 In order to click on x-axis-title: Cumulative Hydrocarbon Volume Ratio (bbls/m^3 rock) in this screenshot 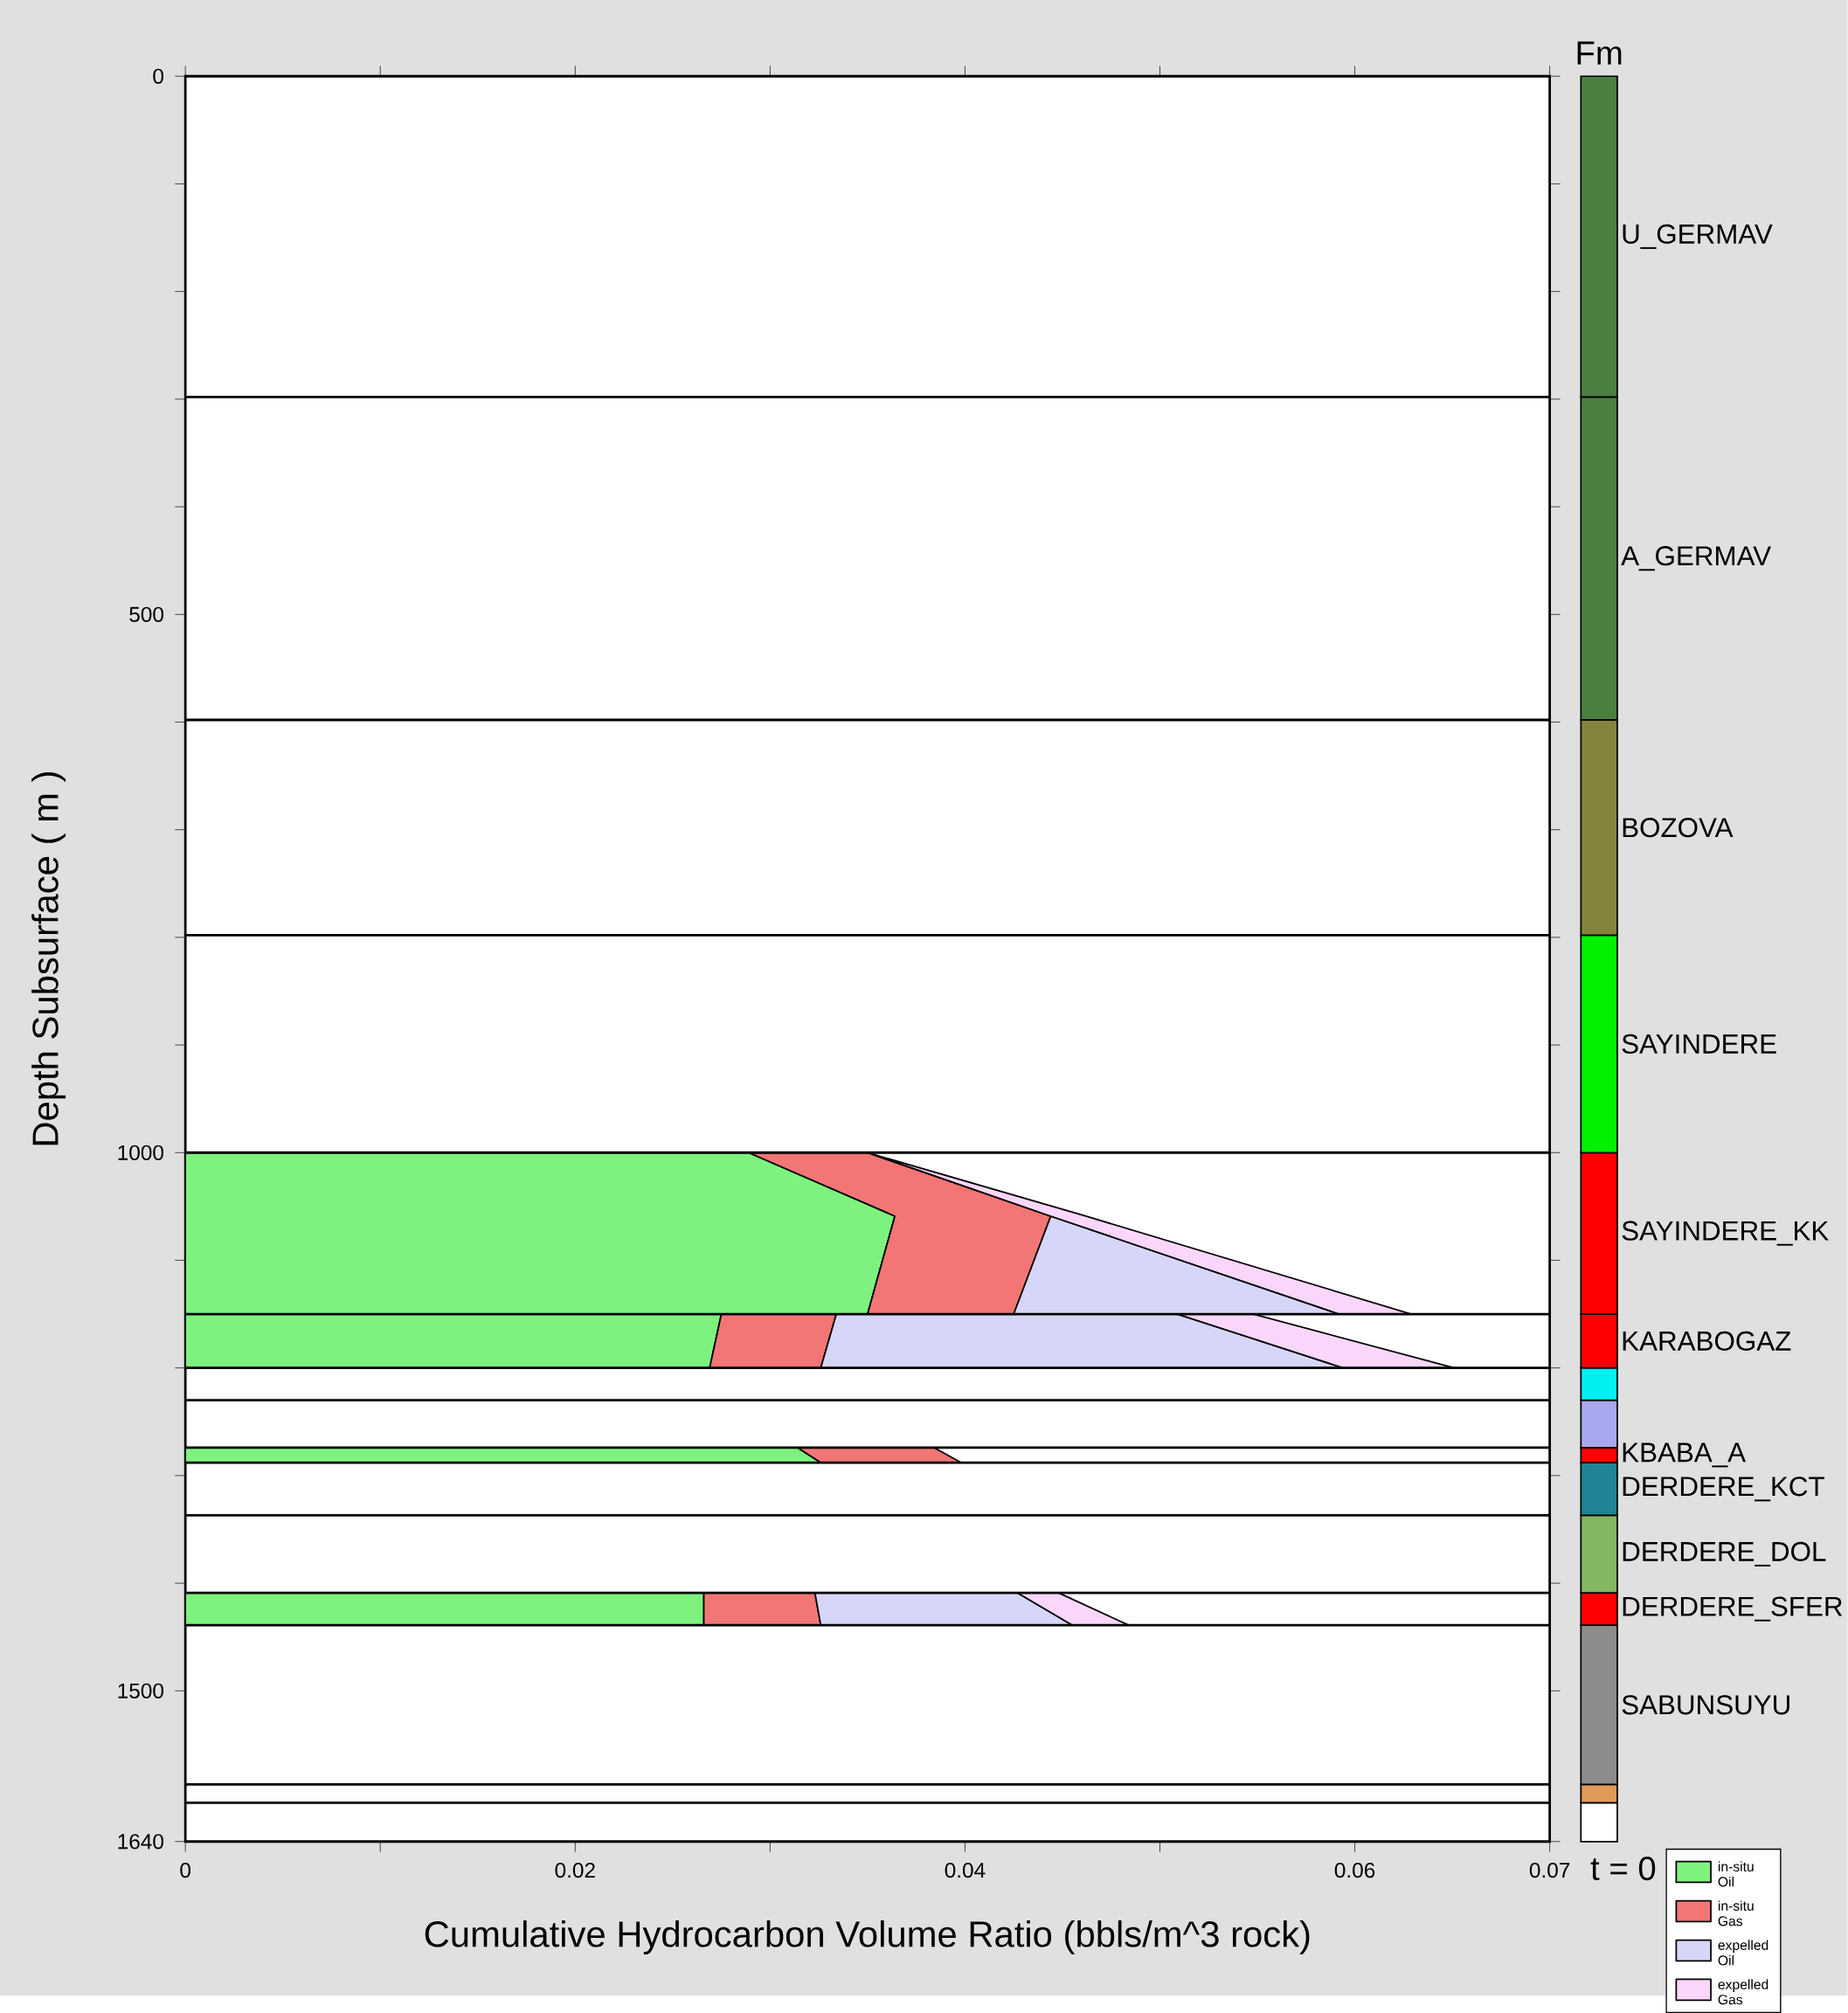, I will do `click(867, 1937)`.